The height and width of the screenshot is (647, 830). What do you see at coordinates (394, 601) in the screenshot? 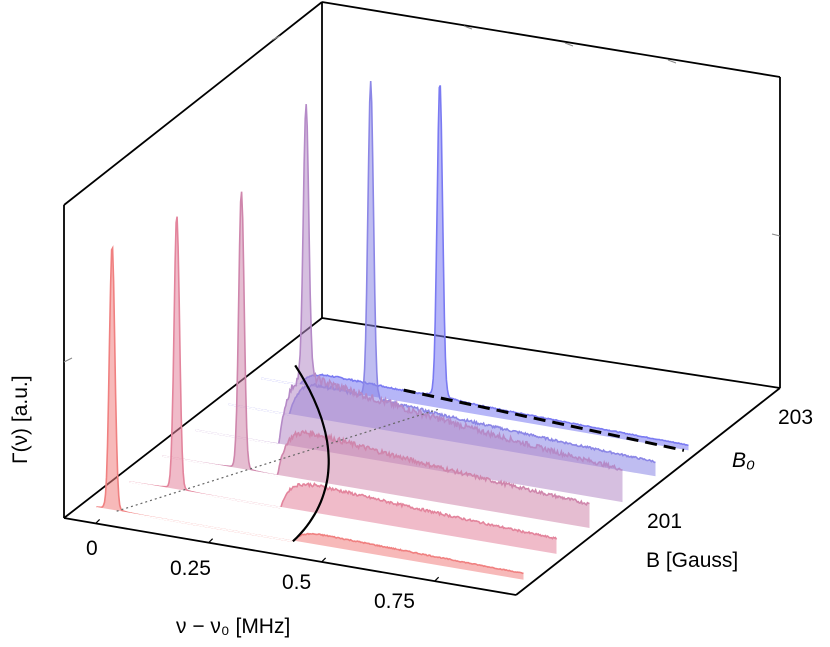
I see `x-tick-label-3: 0.75` at bounding box center [394, 601].